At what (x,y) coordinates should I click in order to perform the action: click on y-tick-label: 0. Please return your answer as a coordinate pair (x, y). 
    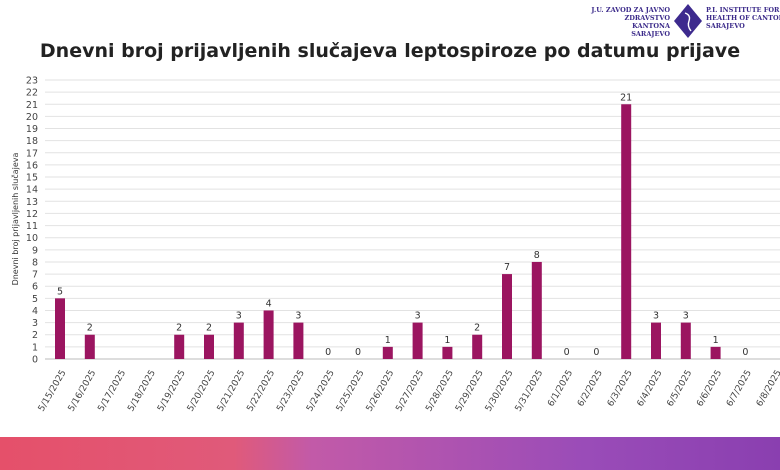
    Looking at the image, I should click on (35, 360).